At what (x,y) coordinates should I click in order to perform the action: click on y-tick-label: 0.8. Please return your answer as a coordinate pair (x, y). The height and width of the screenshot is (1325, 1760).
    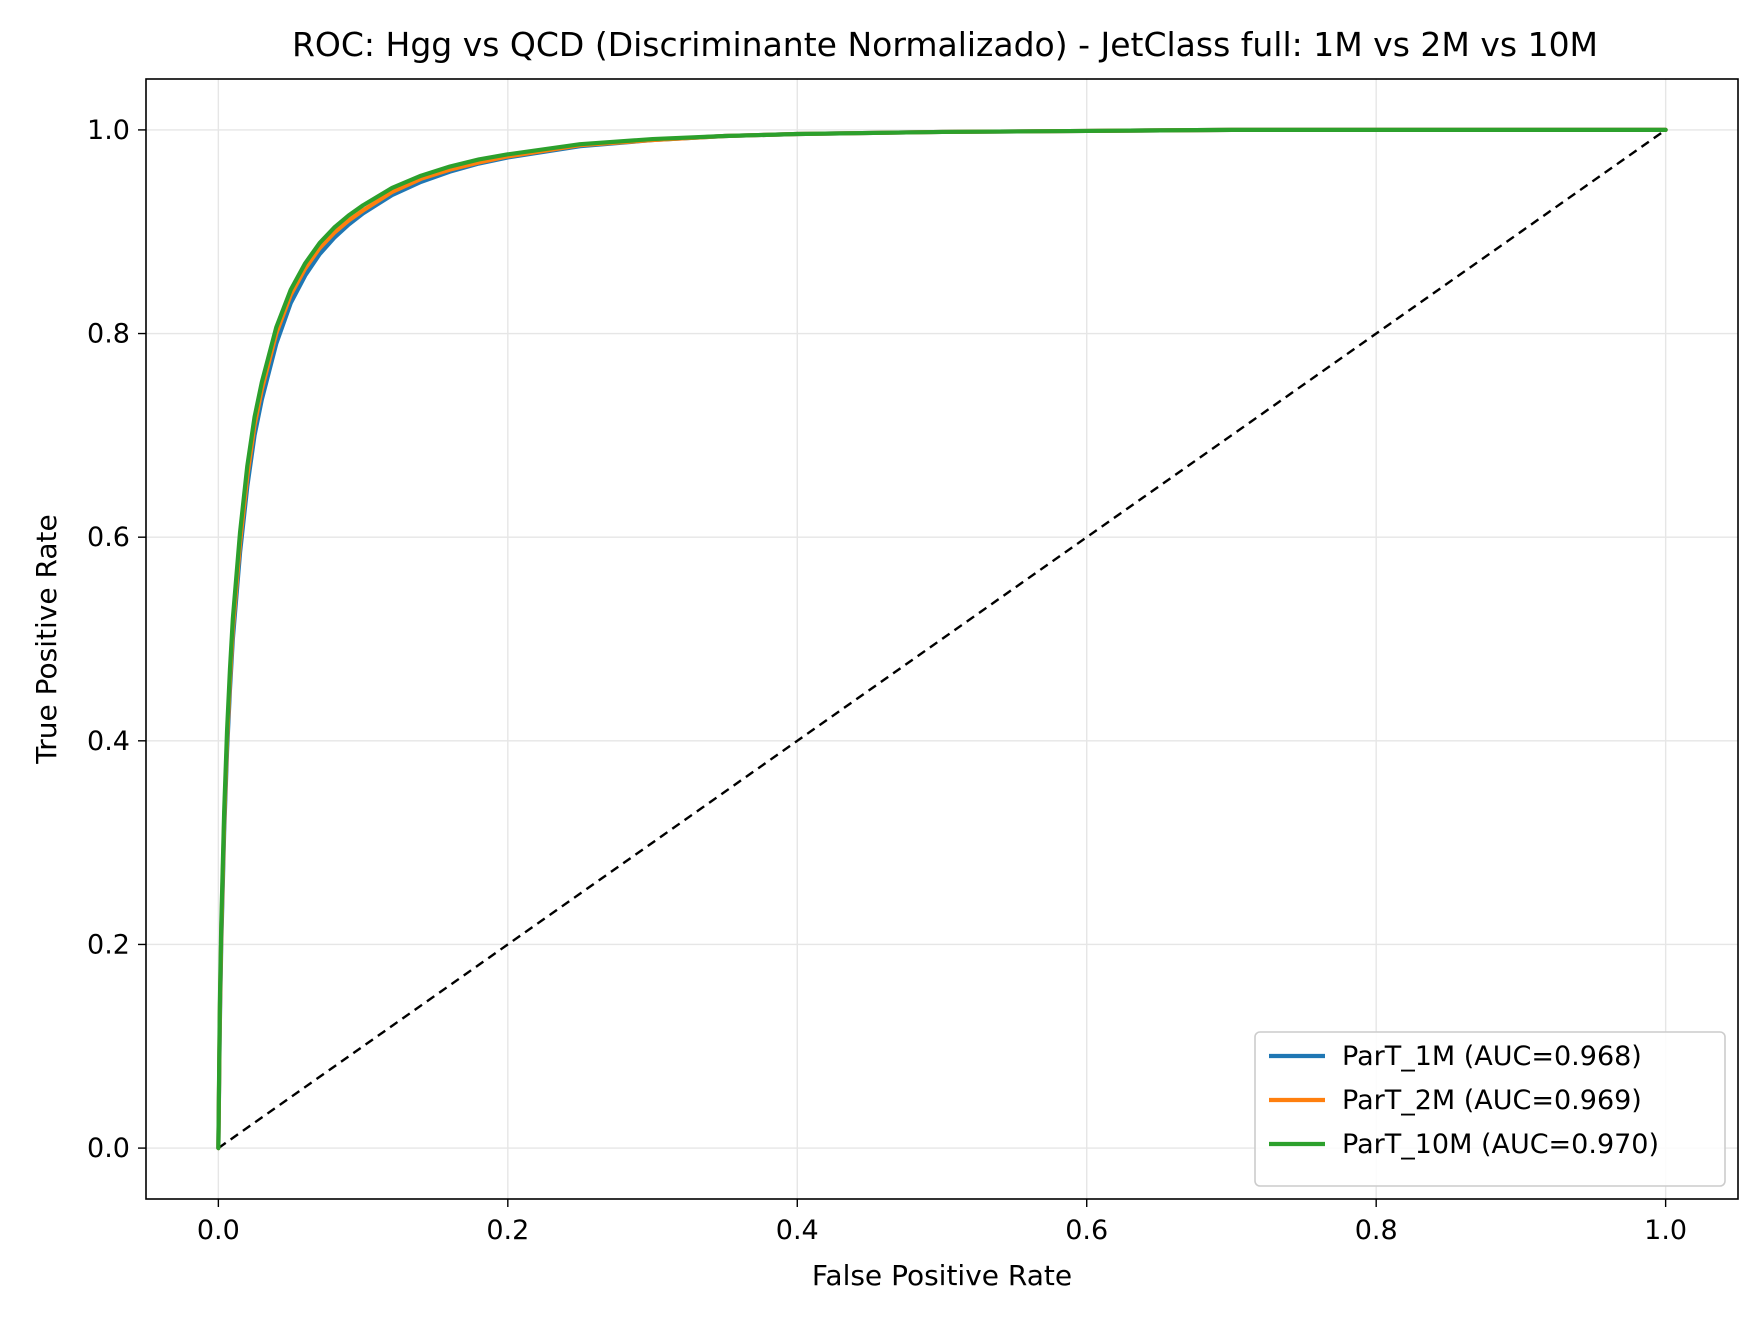
    Looking at the image, I should click on (108, 334).